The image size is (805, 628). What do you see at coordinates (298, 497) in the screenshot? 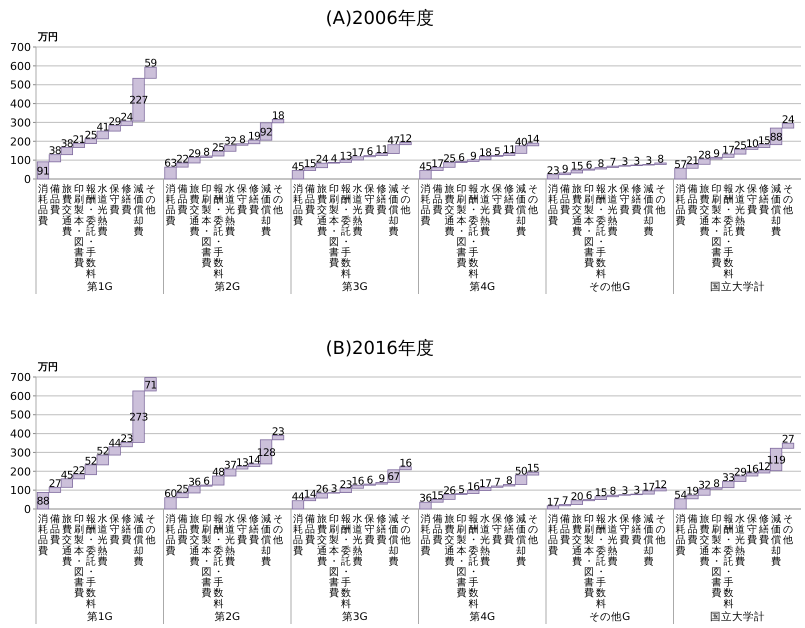
I see `data-label: 44` at bounding box center [298, 497].